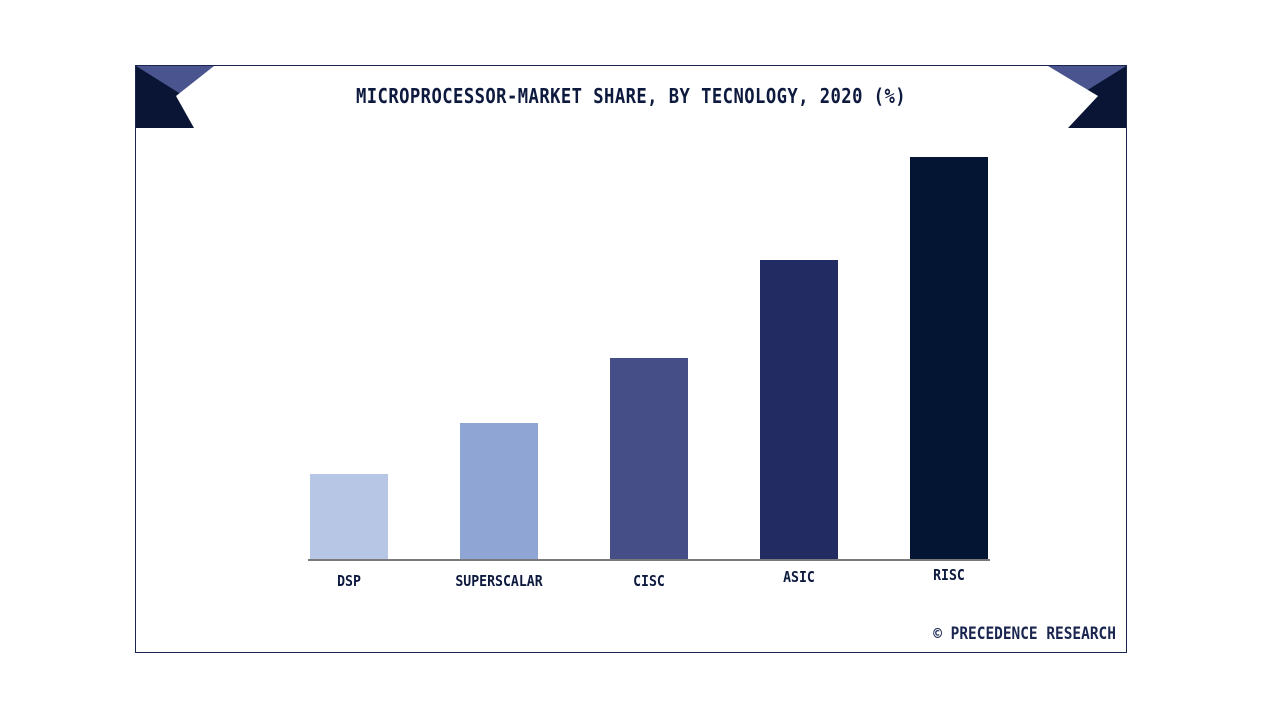 This screenshot has width=1280, height=720. I want to click on x-tick-label-cisc: CISC, so click(649, 581).